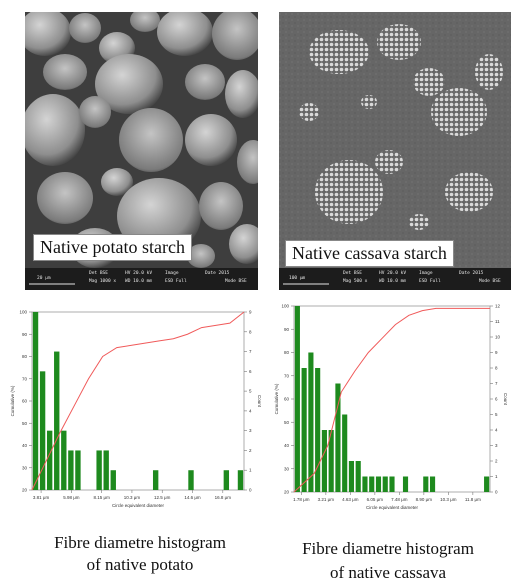  What do you see at coordinates (388, 572) in the screenshot?
I see `caption-cassava-line2: of native cassava` at bounding box center [388, 572].